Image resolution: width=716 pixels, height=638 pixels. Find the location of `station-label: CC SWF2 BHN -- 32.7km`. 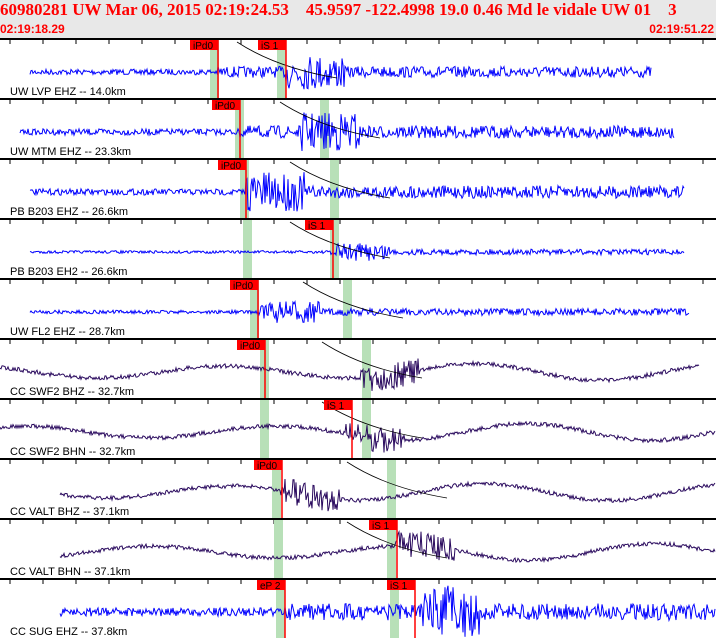

station-label: CC SWF2 BHN -- 32.7km is located at coordinates (72, 452).